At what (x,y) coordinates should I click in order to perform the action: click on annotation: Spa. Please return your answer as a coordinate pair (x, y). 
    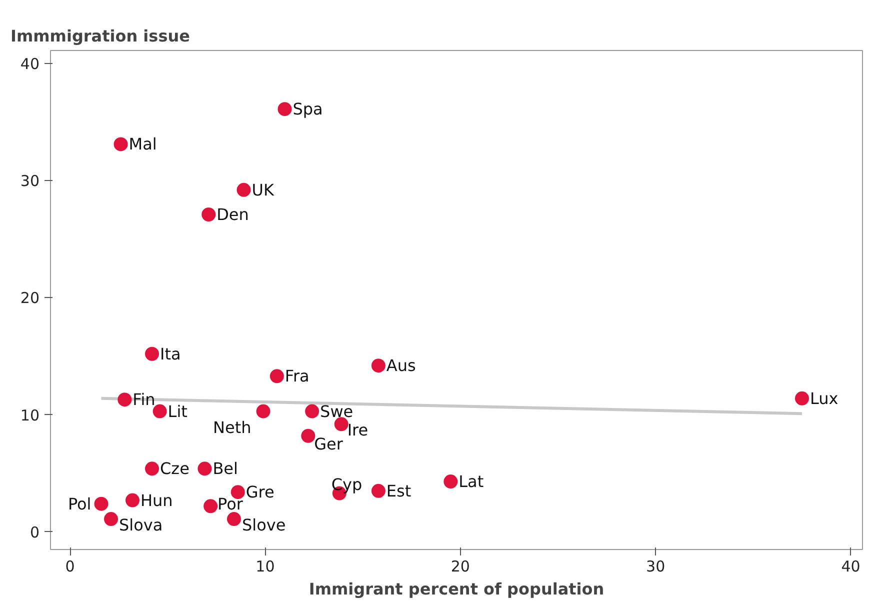
    Looking at the image, I should click on (307, 109).